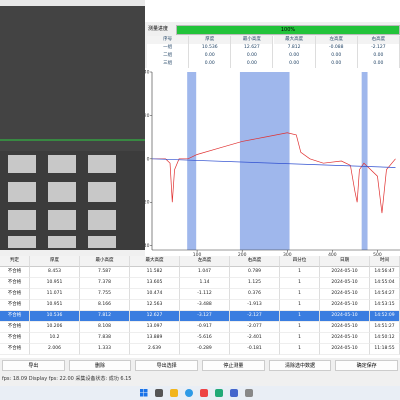  I want to click on results-cell: 8.166, so click(105, 305).